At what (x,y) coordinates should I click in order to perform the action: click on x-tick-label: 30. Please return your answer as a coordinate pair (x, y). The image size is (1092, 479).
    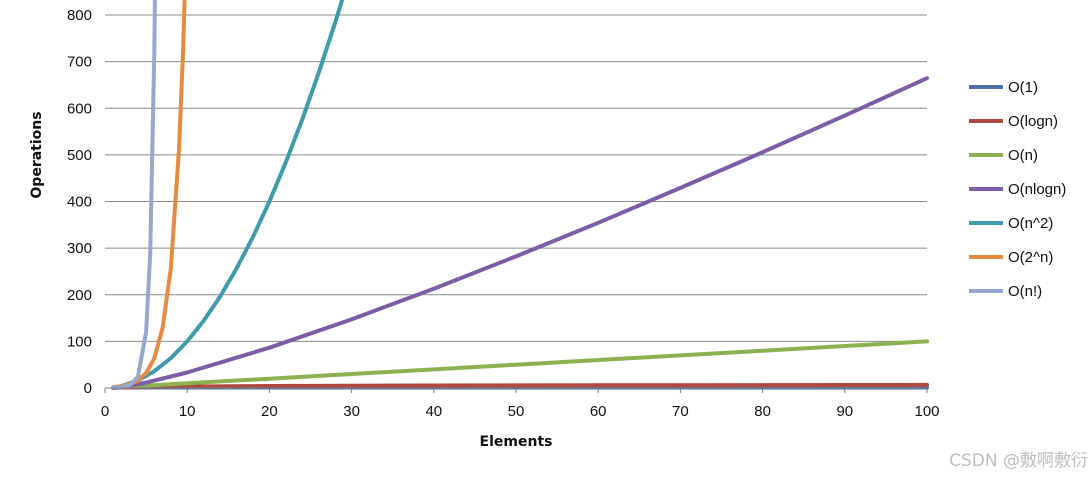
    Looking at the image, I should click on (351, 411).